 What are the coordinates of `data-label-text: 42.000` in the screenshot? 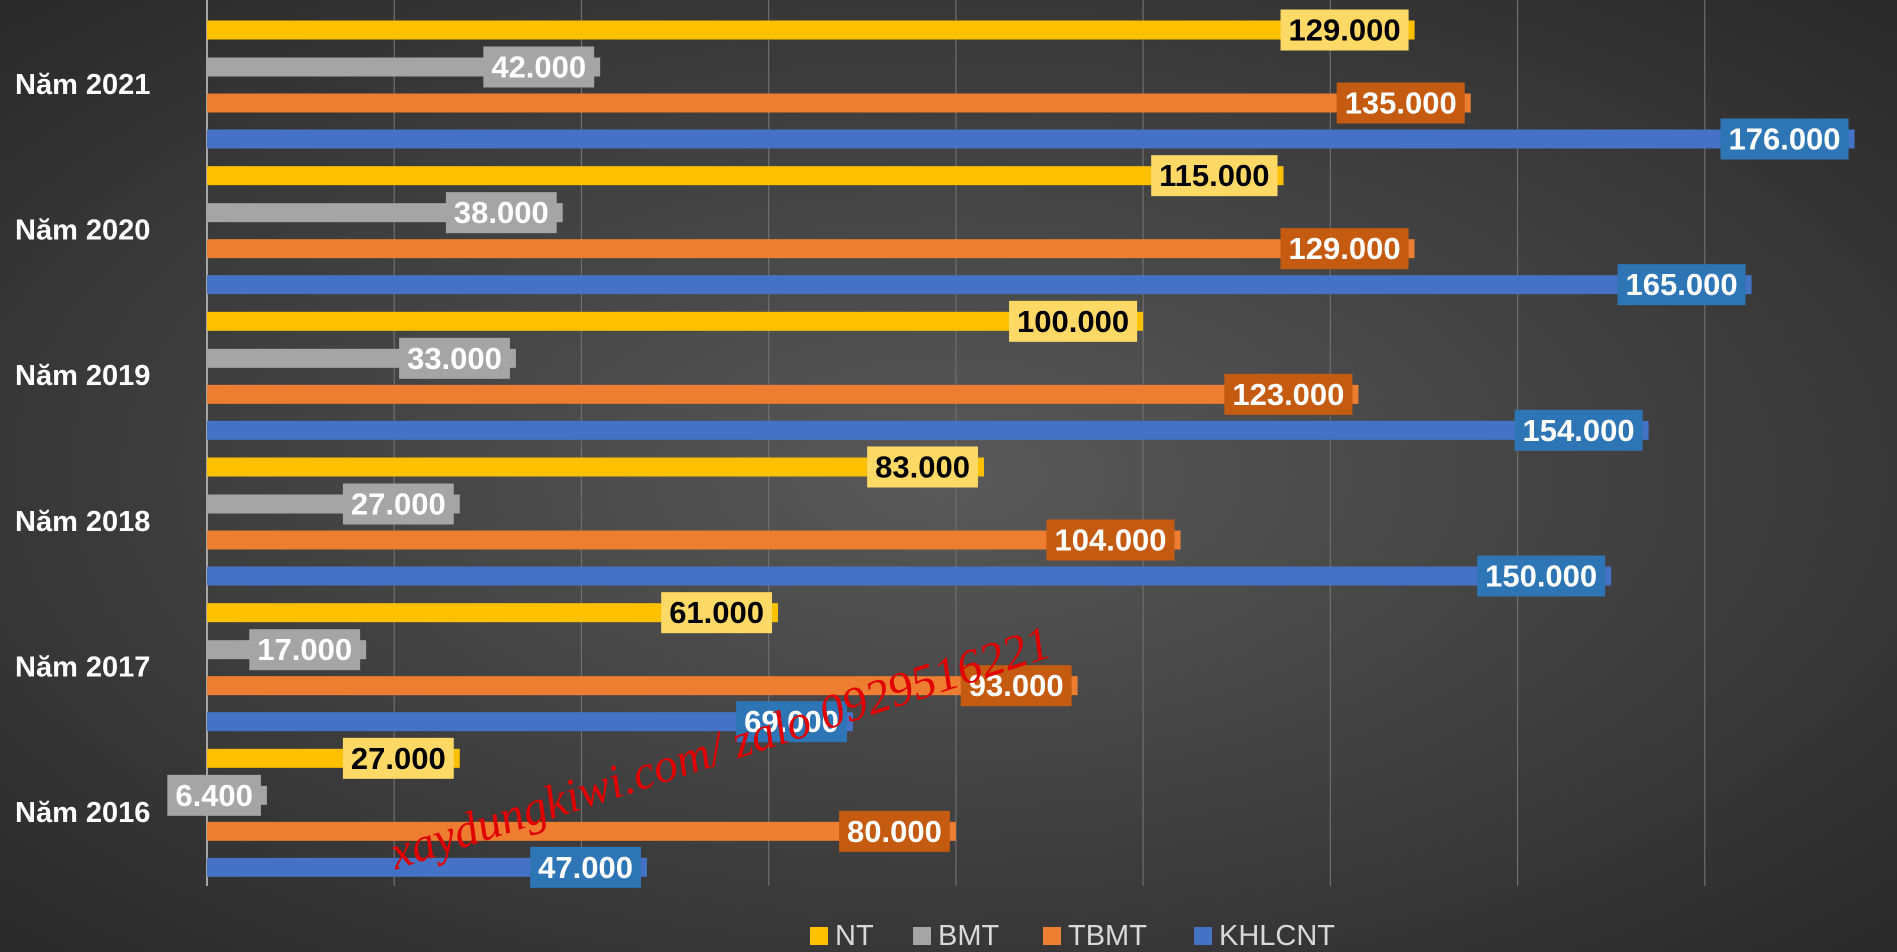 It's located at (538, 67).